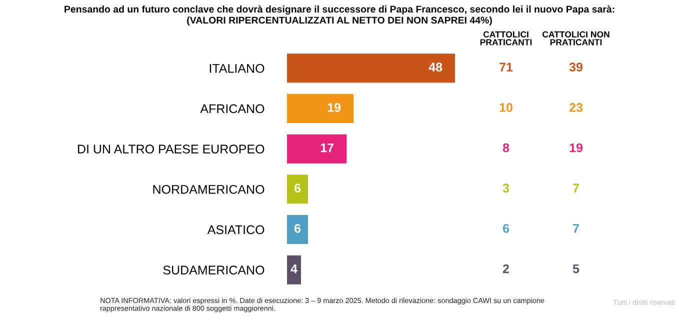  Describe the element at coordinates (327, 147) in the screenshot. I see `data-label: 17` at that location.